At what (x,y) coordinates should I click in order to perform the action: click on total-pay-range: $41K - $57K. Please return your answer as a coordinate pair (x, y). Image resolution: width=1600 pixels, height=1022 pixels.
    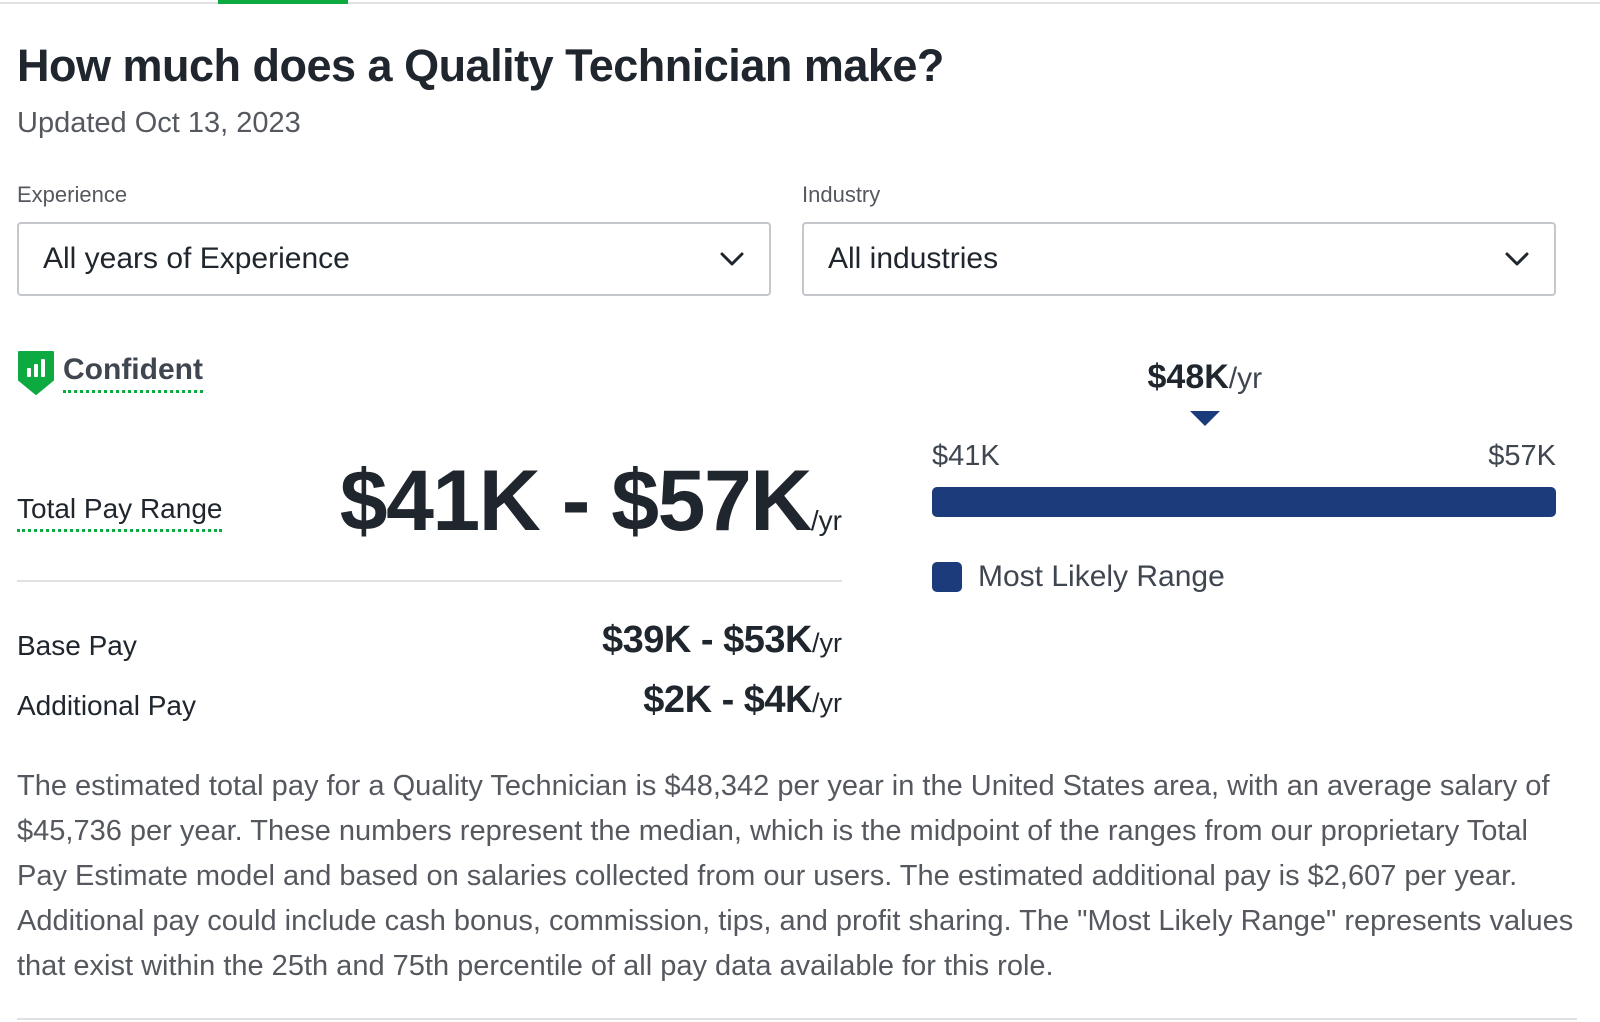
    Looking at the image, I should click on (576, 501).